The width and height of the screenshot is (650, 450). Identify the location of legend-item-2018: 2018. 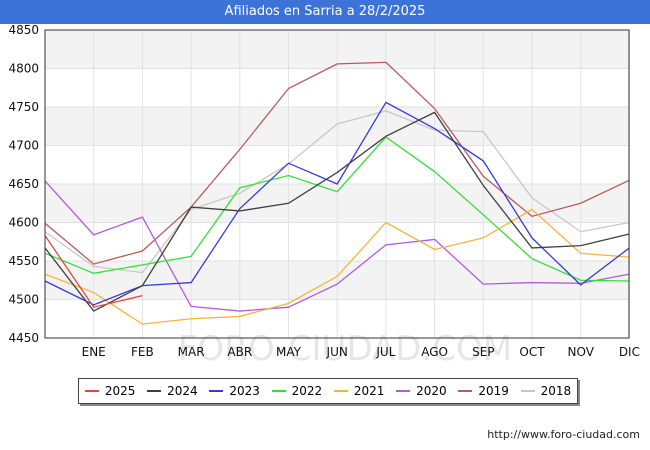
(546, 391).